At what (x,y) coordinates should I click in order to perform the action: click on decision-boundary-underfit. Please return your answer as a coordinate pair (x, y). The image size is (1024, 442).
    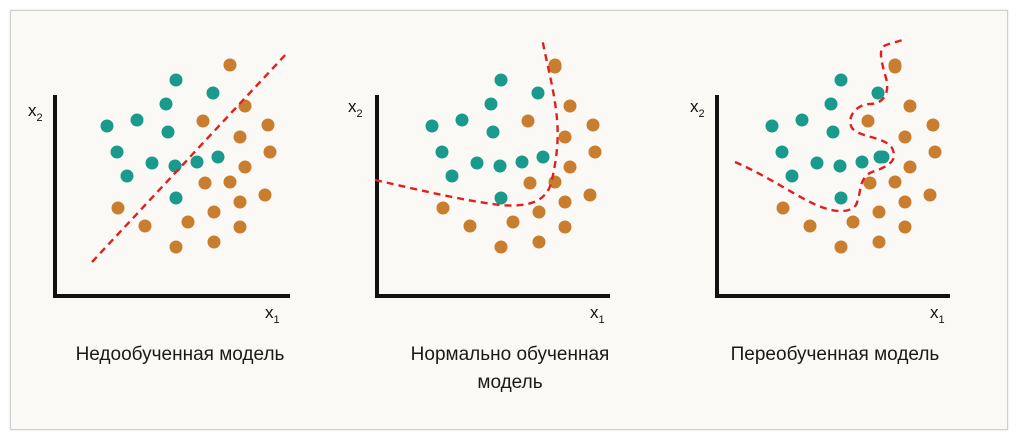
    Looking at the image, I should click on (190, 157).